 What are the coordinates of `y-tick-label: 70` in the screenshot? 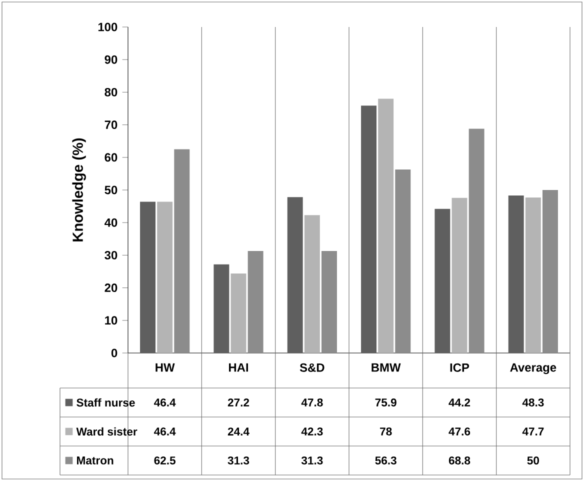 It's located at (111, 125).